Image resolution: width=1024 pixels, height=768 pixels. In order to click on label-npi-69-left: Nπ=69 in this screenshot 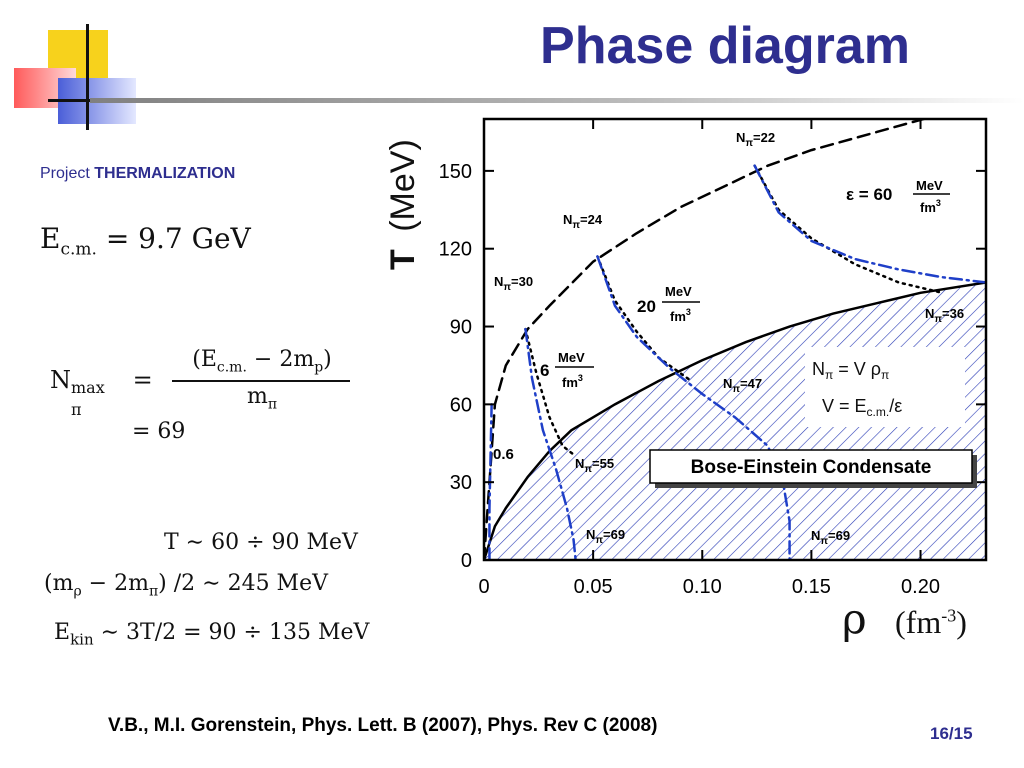, I will do `click(605, 536)`.